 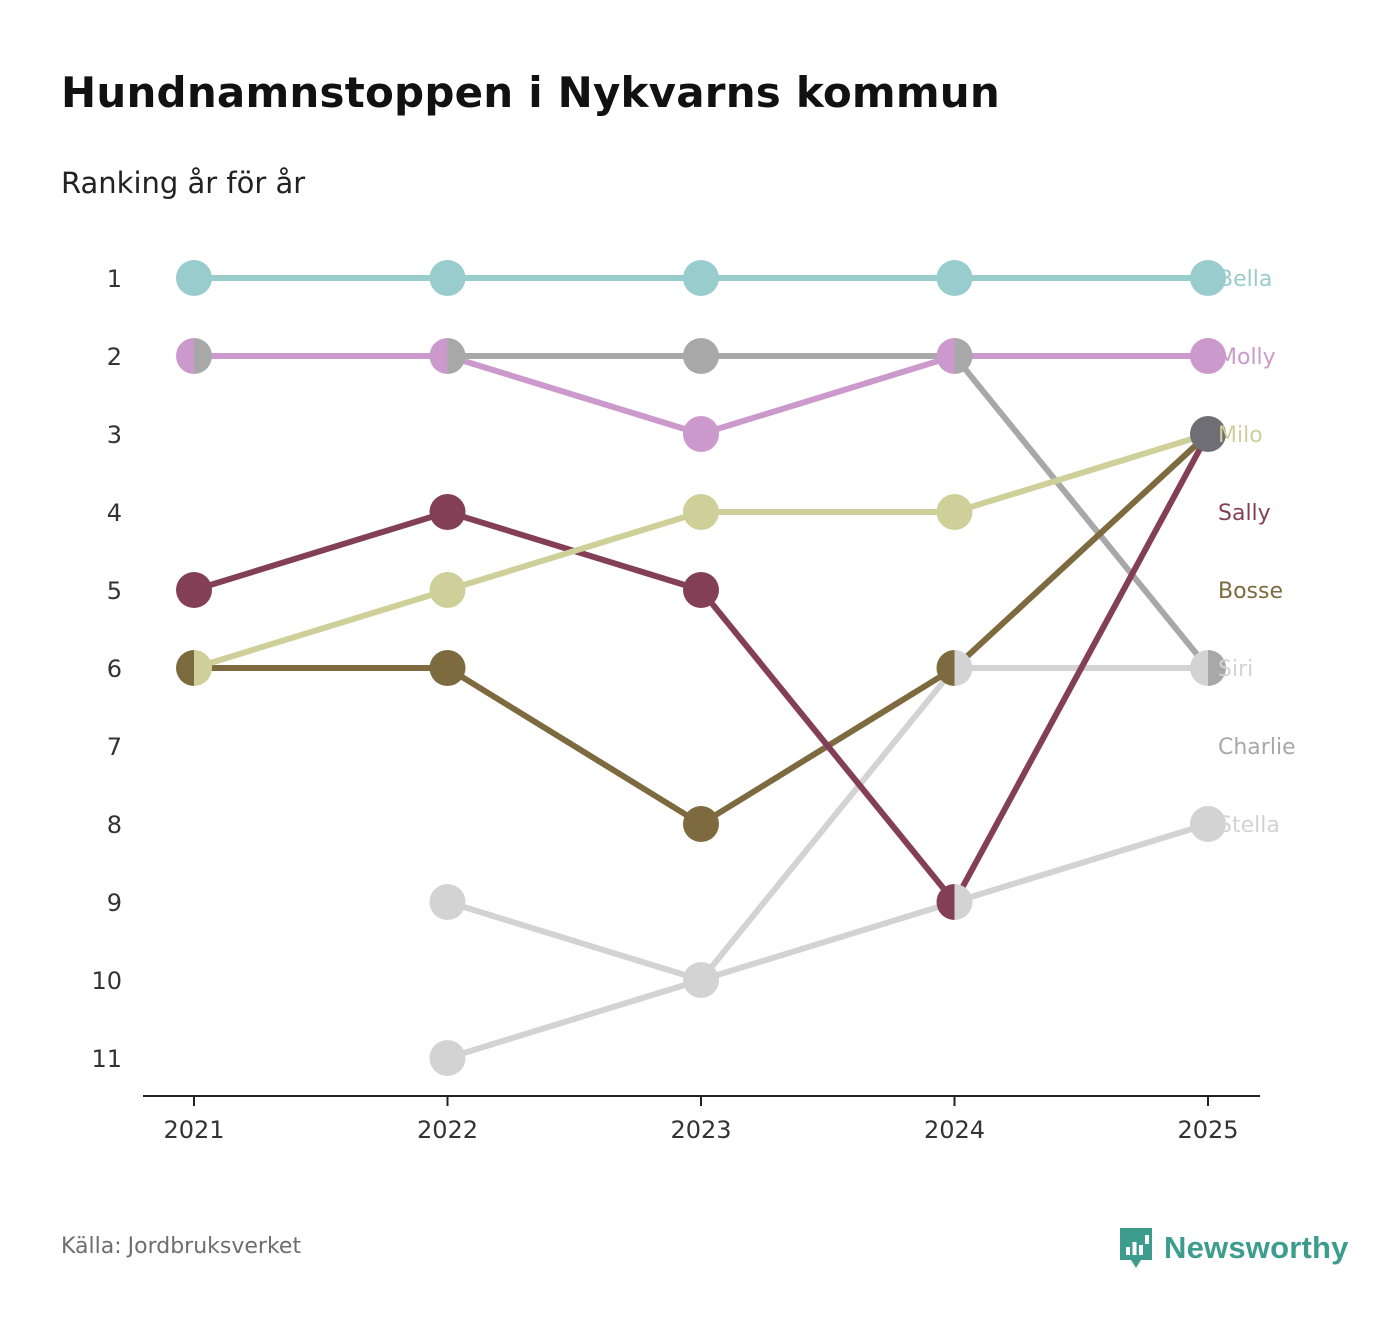 What do you see at coordinates (183, 183) in the screenshot?
I see `chart-subtitle: Ranking år för år` at bounding box center [183, 183].